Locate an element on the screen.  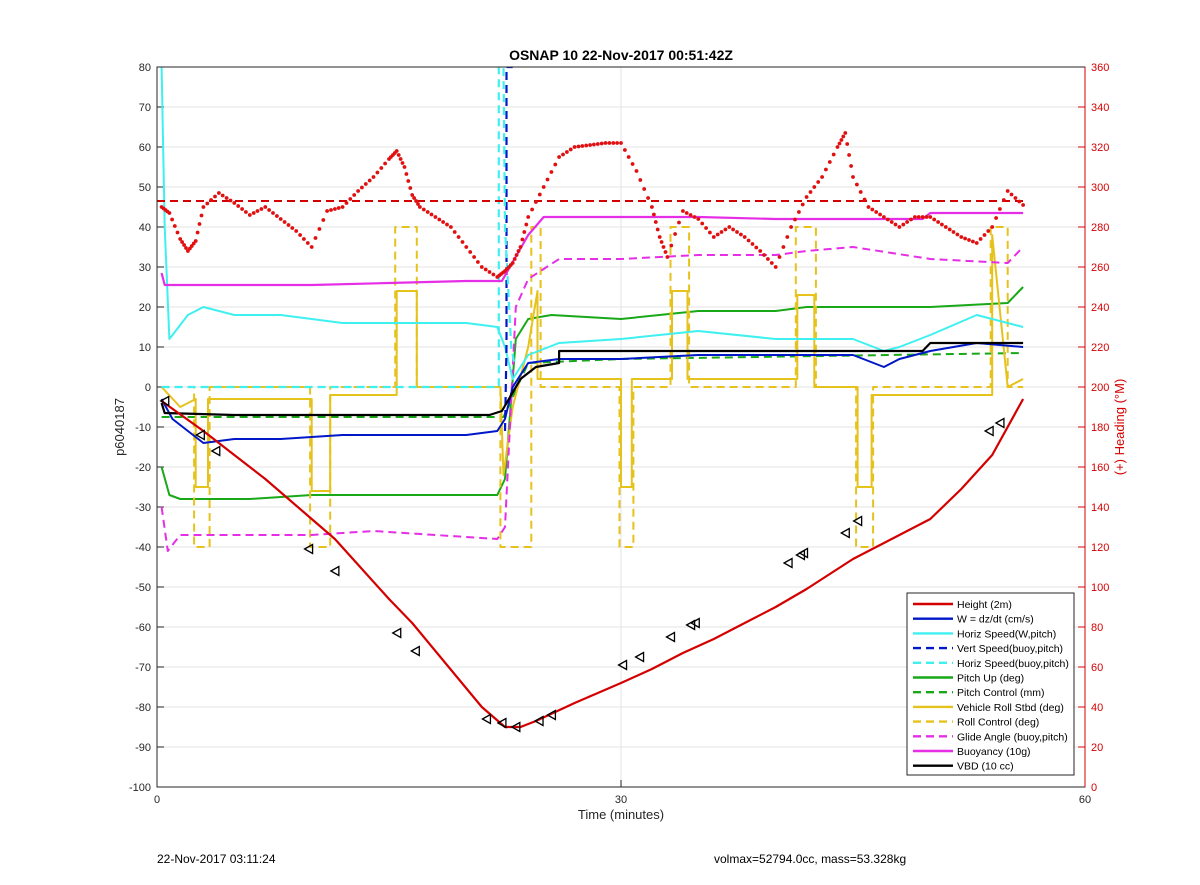
y-tick-label: 0 is located at coordinates (148, 388).